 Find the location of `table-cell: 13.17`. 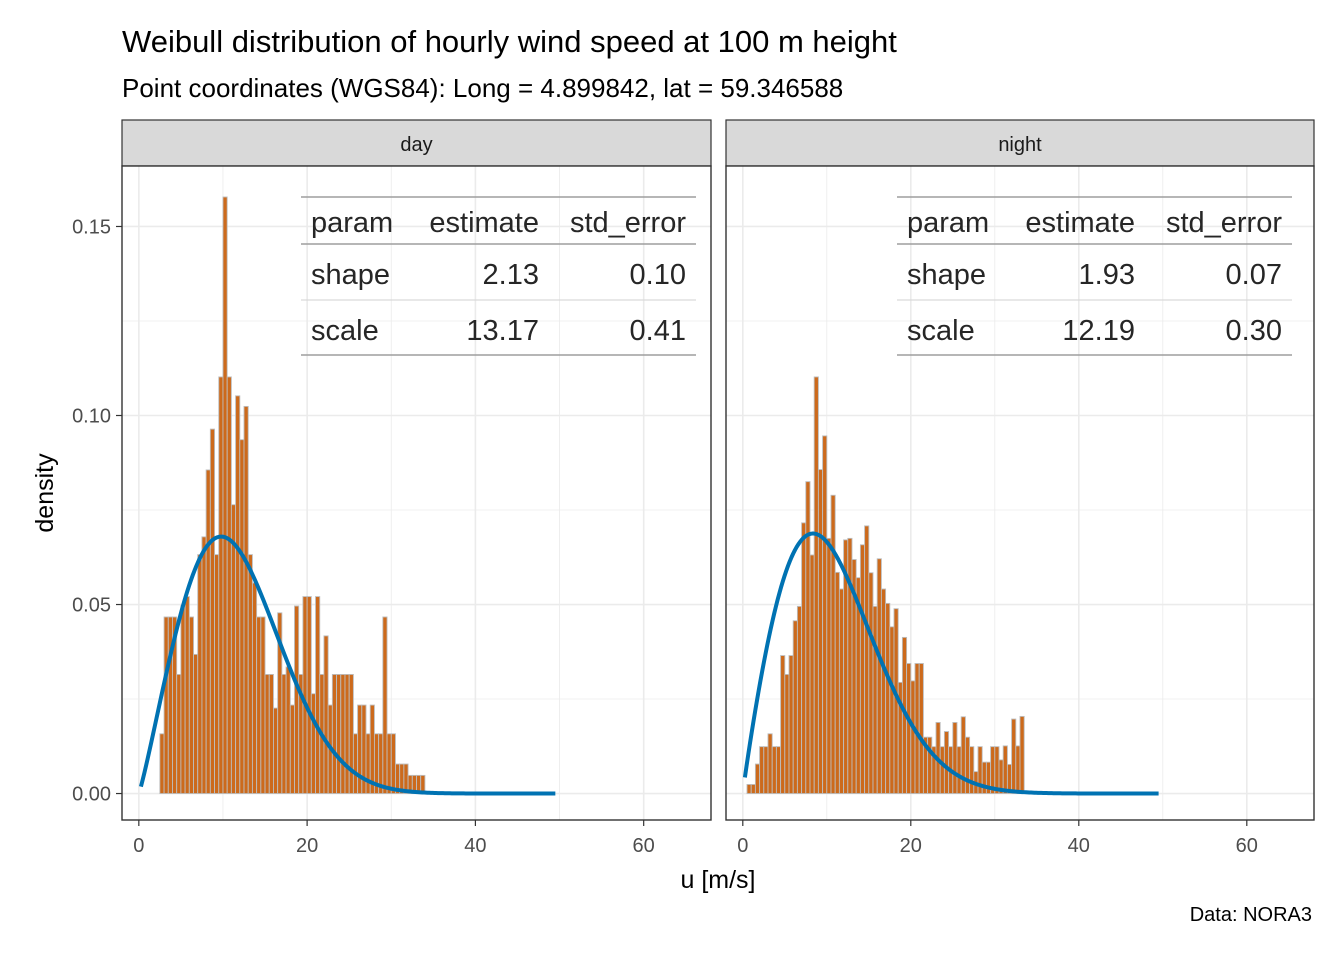

table-cell: 13.17 is located at coordinates (502, 331).